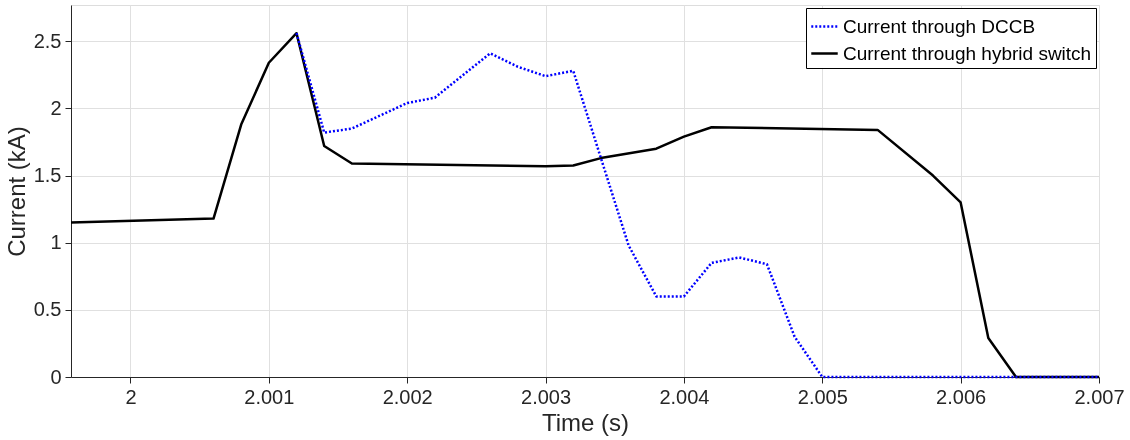  I want to click on x-tick-label: 2, so click(131, 396).